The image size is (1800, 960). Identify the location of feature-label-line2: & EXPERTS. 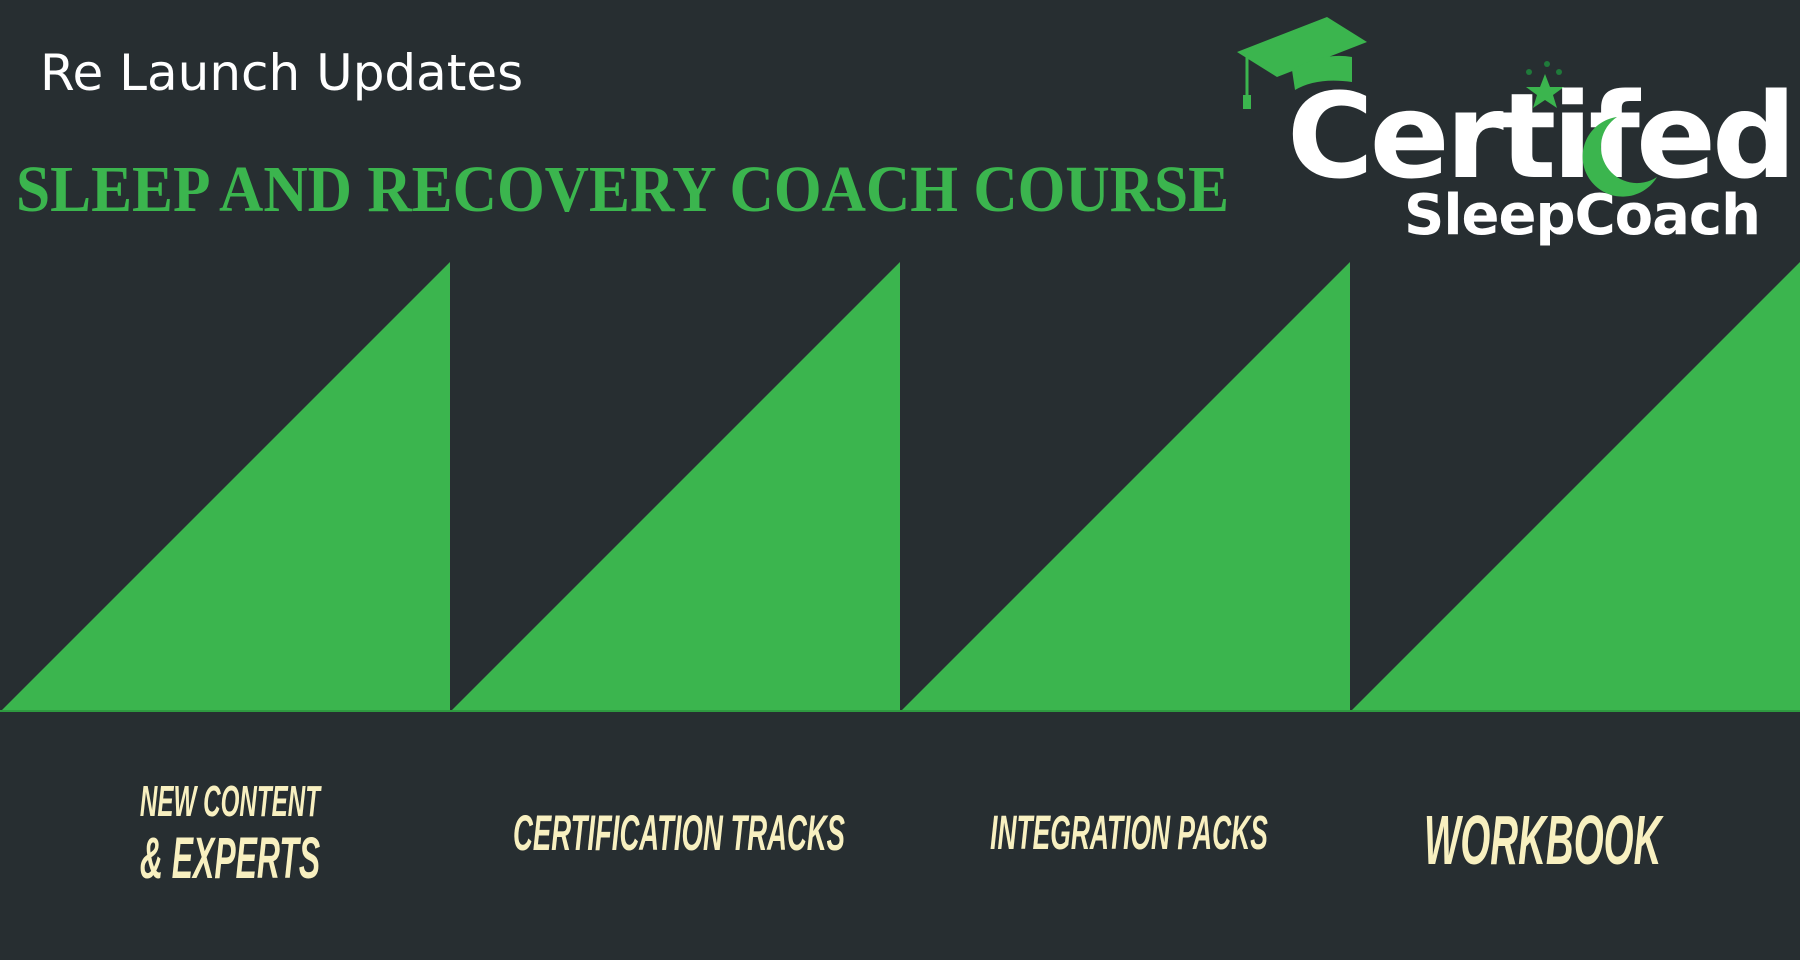
(230, 858).